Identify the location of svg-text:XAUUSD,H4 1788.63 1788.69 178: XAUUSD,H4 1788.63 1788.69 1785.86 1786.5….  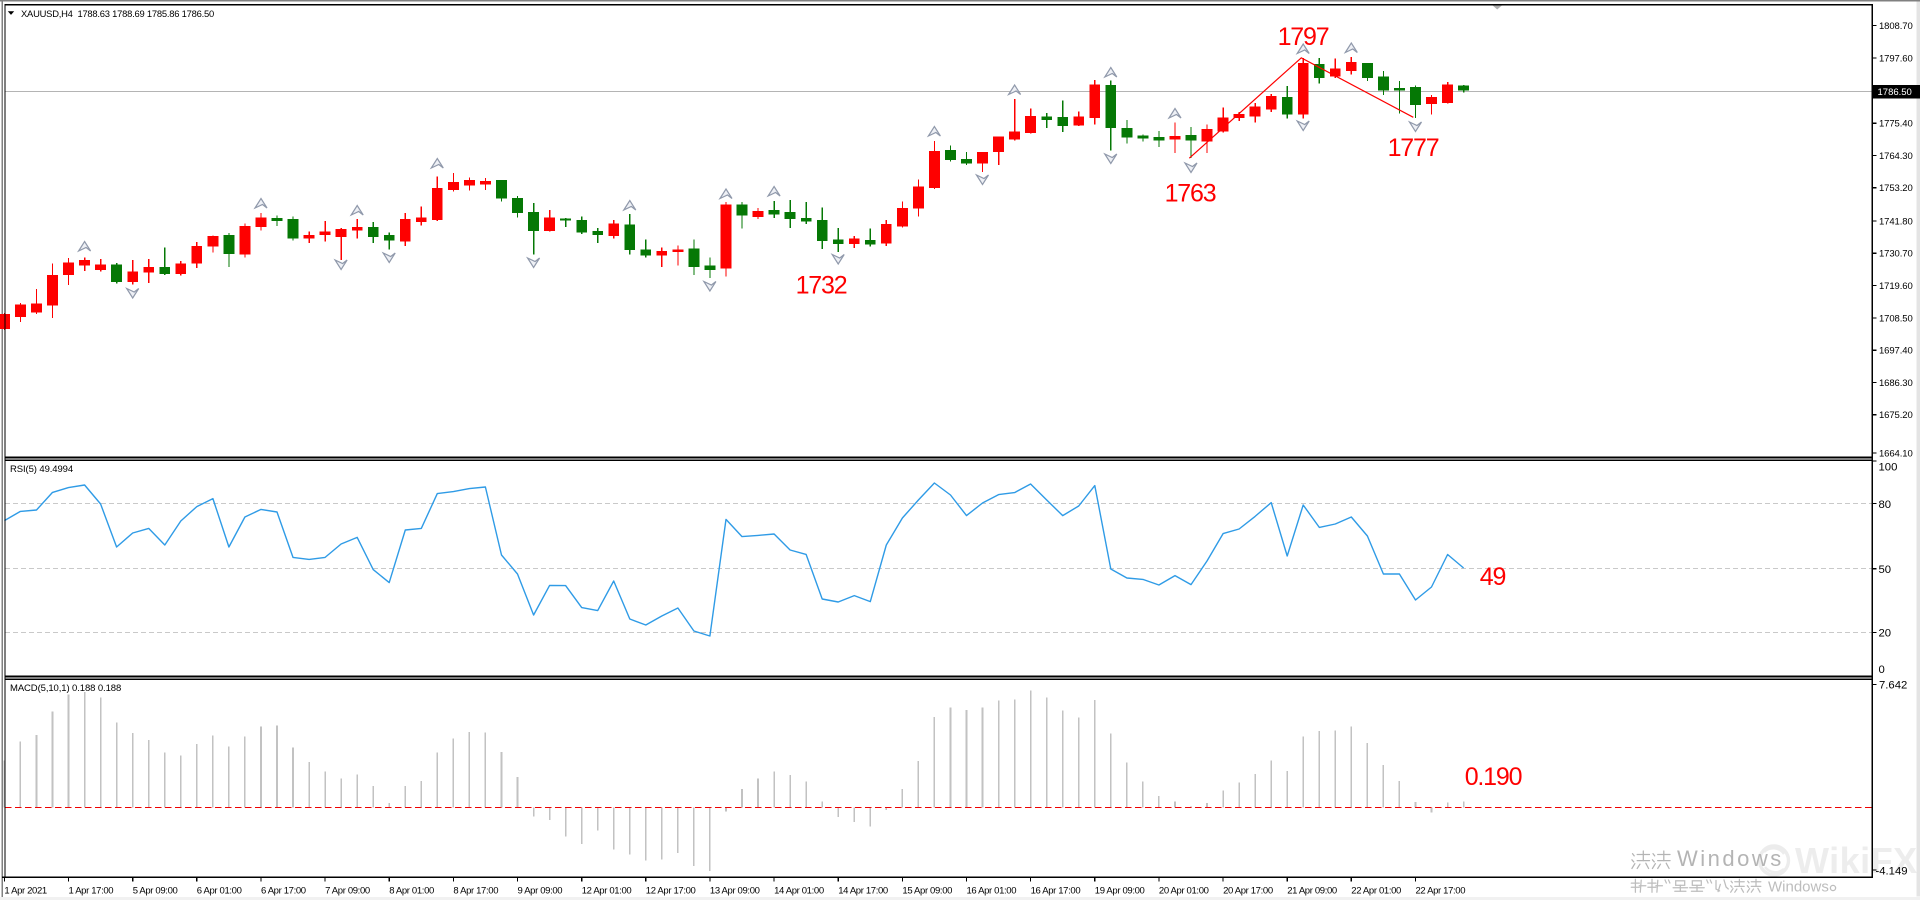
(117, 13).